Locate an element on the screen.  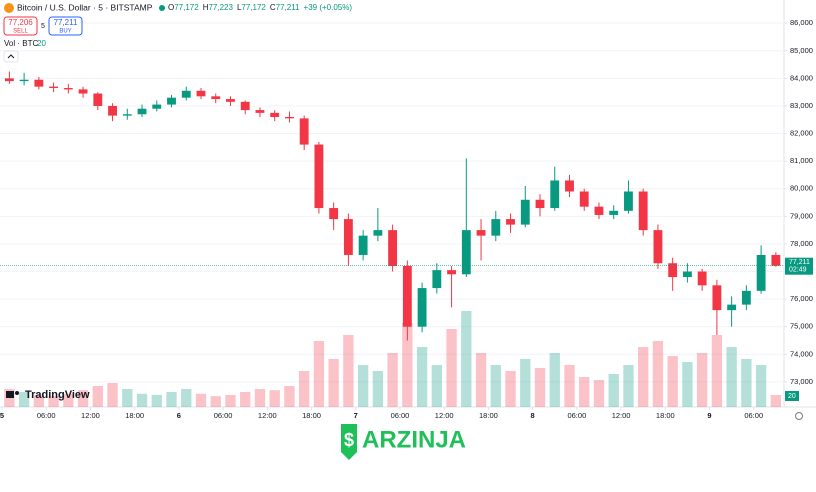
y-tick-label: 73,000 is located at coordinates (801, 381).